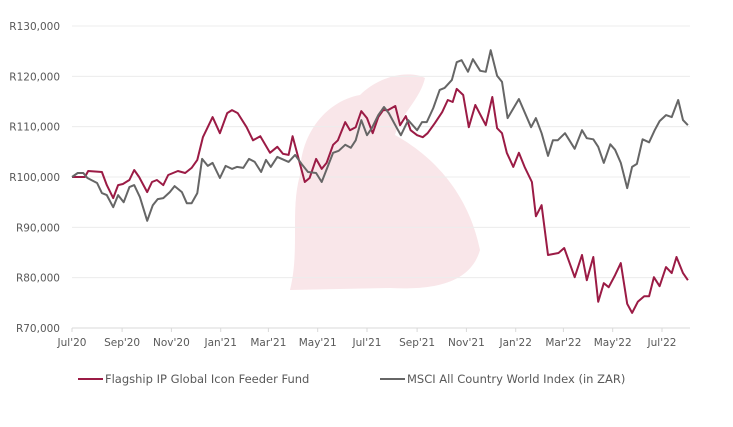 The height and width of the screenshot is (427, 733). Describe the element at coordinates (171, 343) in the screenshot. I see `x-tick-label: Nov'20` at that location.